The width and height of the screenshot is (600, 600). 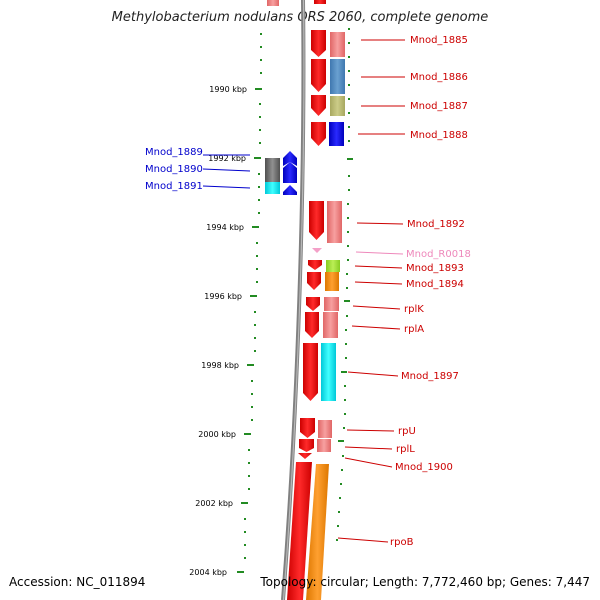 I want to click on gene-label-rpll: rplL, so click(x=405, y=449).